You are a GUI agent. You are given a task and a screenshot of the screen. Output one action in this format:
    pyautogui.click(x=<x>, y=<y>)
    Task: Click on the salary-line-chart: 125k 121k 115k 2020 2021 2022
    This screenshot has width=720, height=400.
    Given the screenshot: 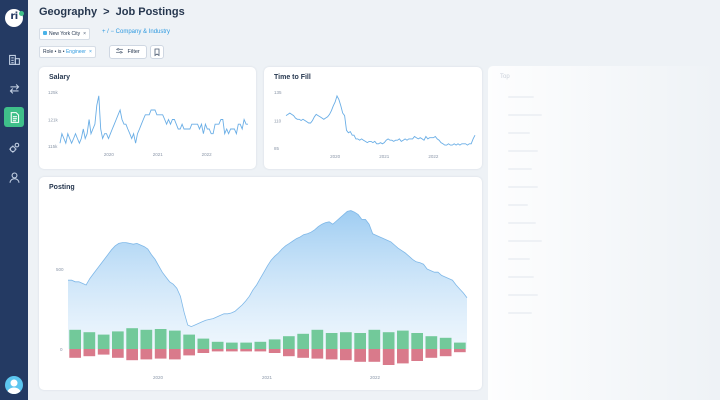 What is the action you would take?
    pyautogui.click(x=148, y=123)
    